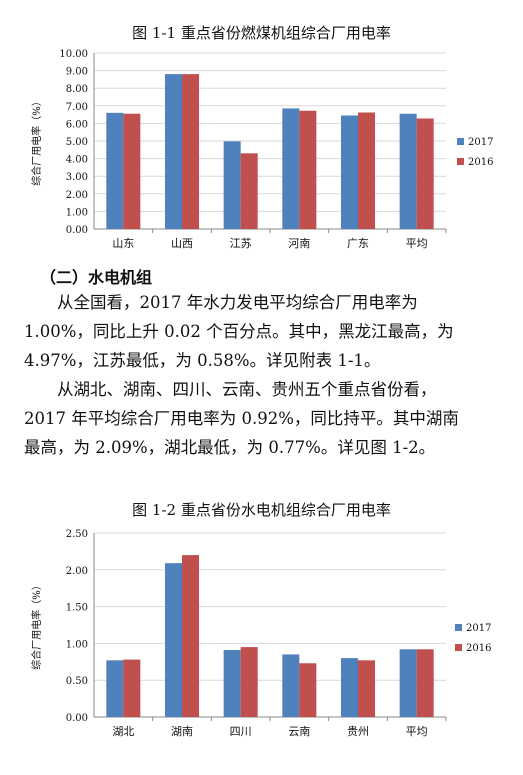 The image size is (523, 775). Describe the element at coordinates (77, 608) in the screenshot. I see `y-tick-label: 1.50` at that location.